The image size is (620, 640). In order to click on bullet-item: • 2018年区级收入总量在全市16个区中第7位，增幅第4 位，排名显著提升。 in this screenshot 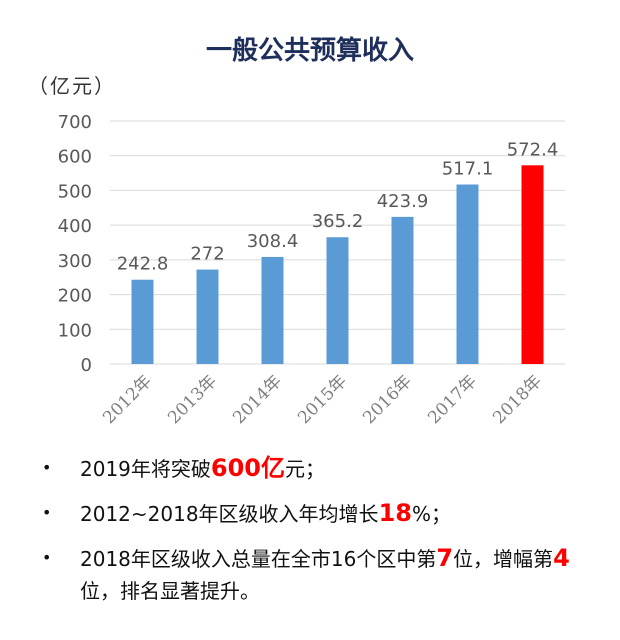, I will do `click(320, 574)`.